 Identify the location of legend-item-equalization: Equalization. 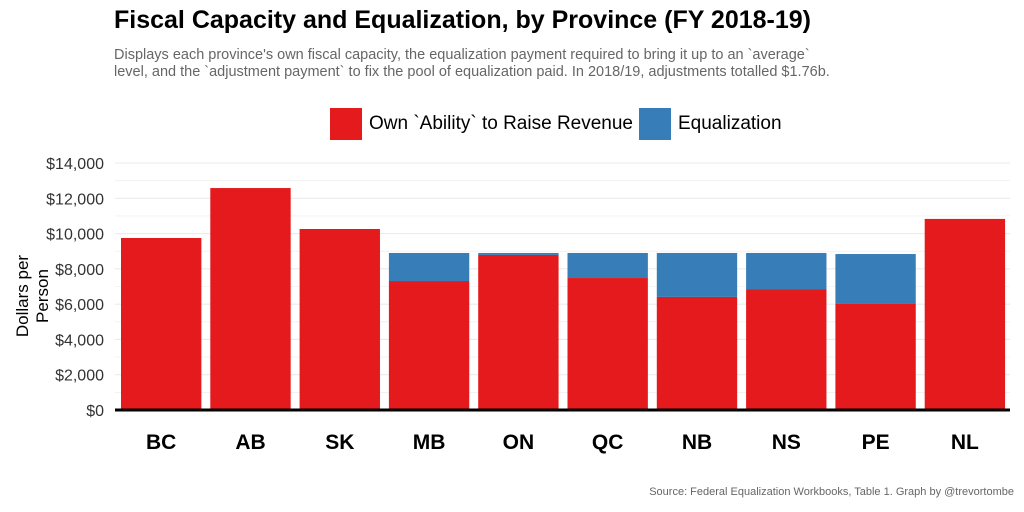
(710, 124).